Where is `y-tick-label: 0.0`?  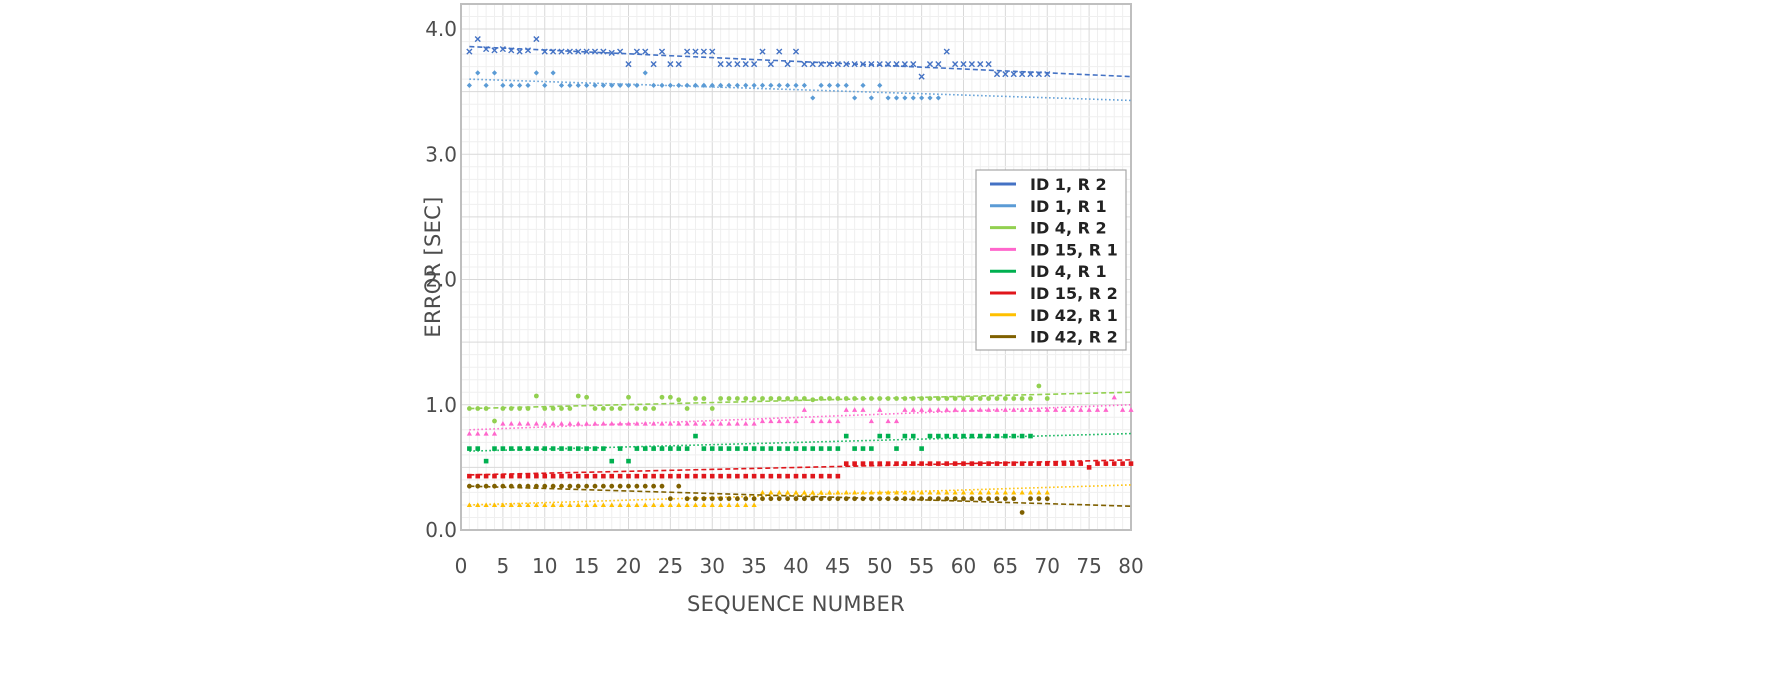
y-tick-label: 0.0 is located at coordinates (441, 530).